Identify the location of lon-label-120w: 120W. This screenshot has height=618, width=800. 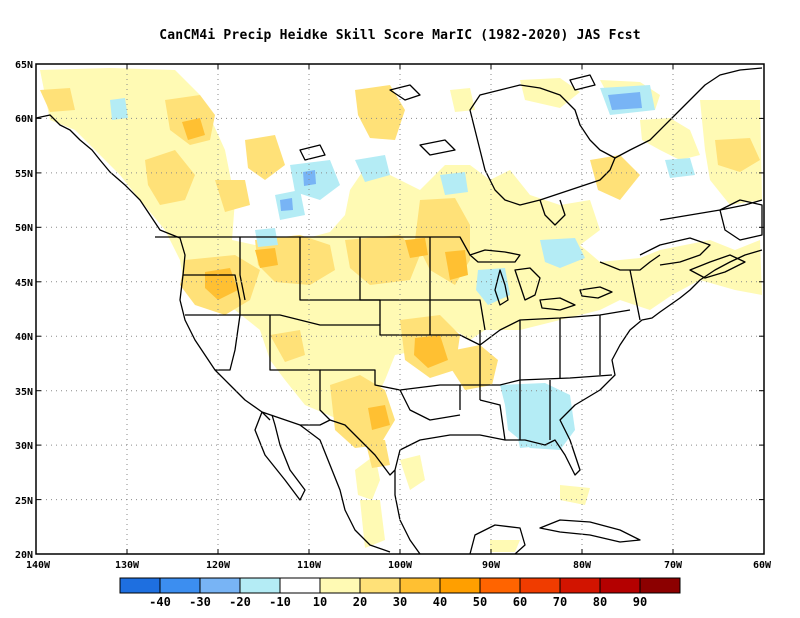
(218, 565).